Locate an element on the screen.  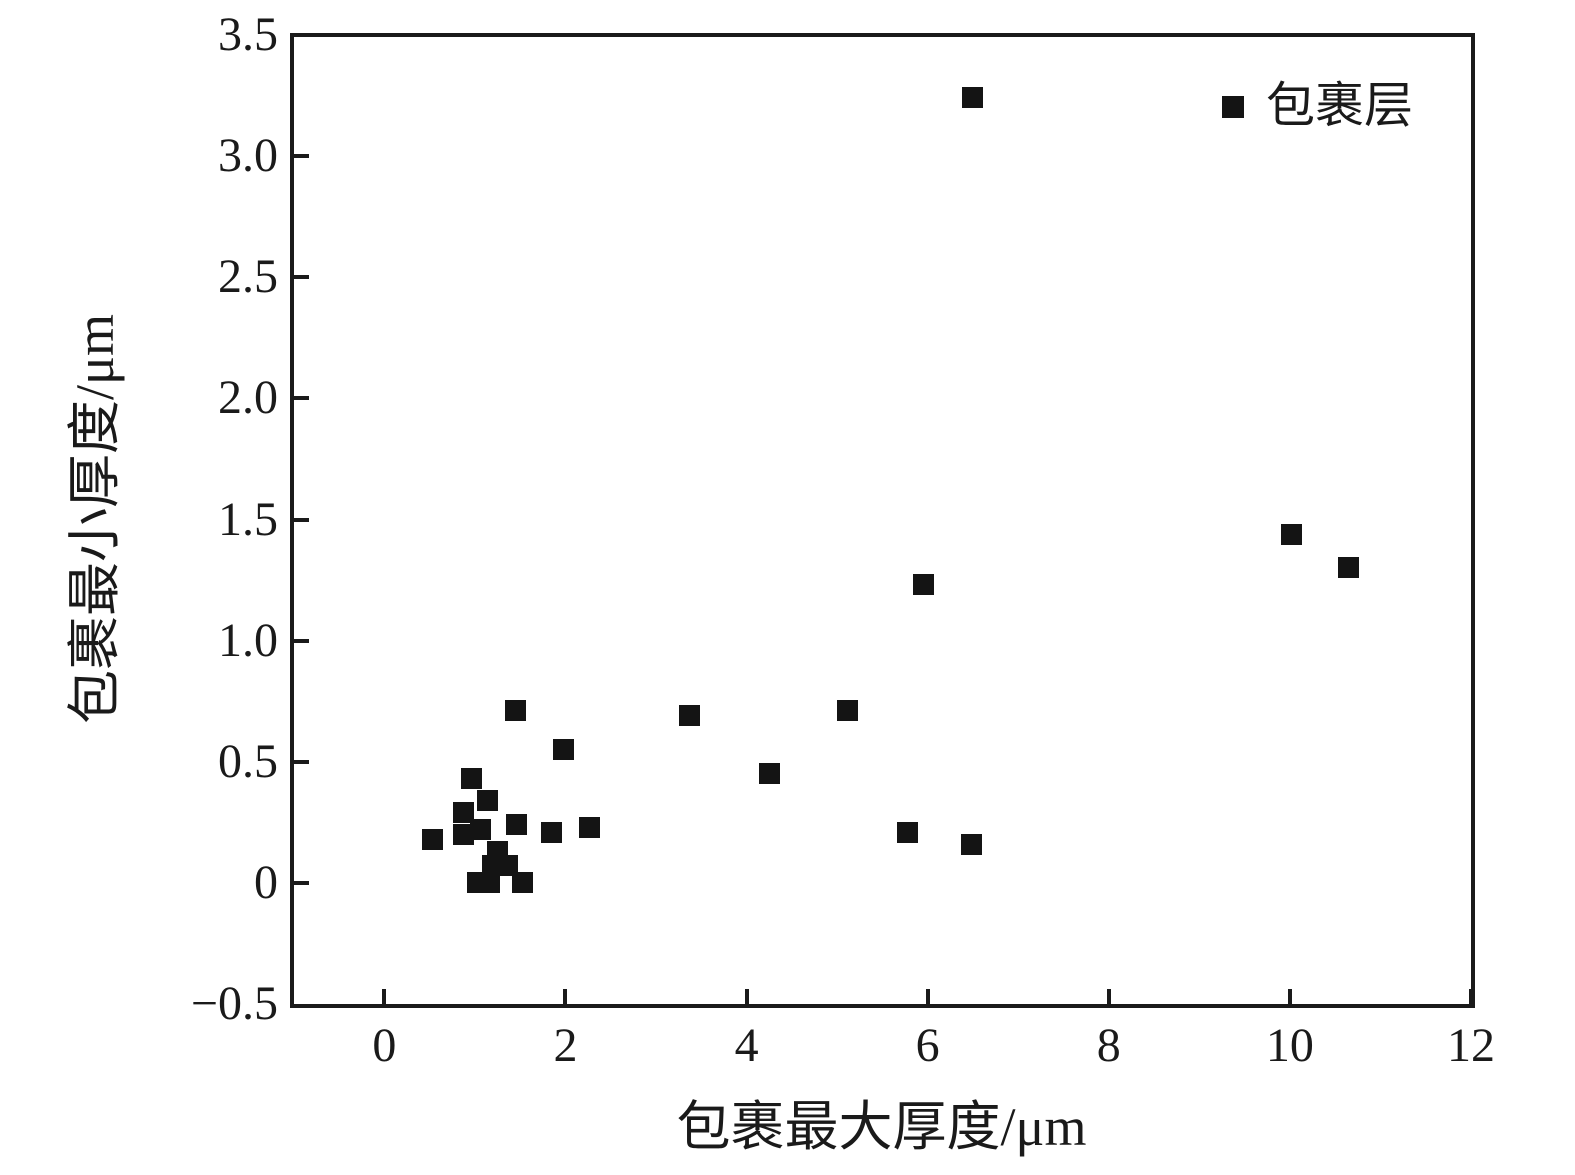
y-tick-label: 3.5 is located at coordinates (248, 34).